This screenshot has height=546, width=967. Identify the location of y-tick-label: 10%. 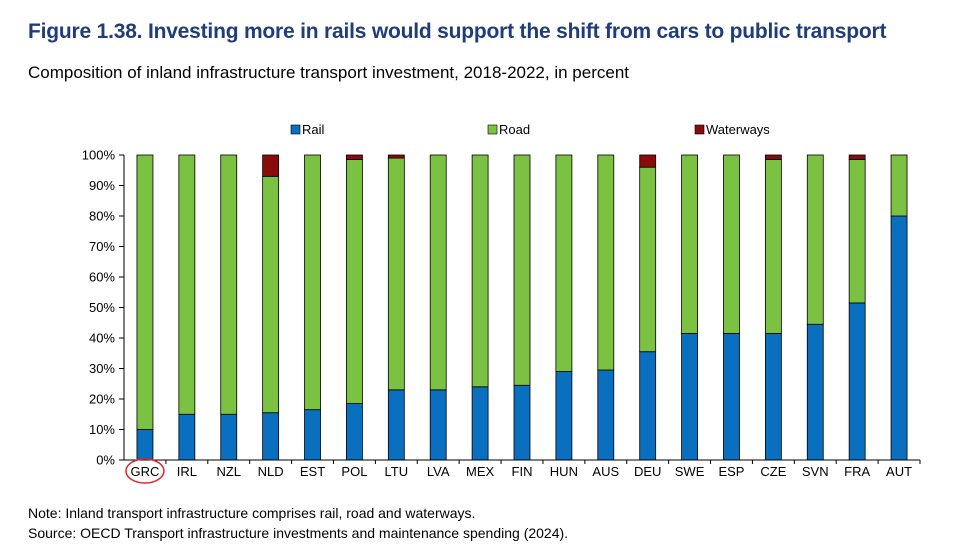
(102, 429).